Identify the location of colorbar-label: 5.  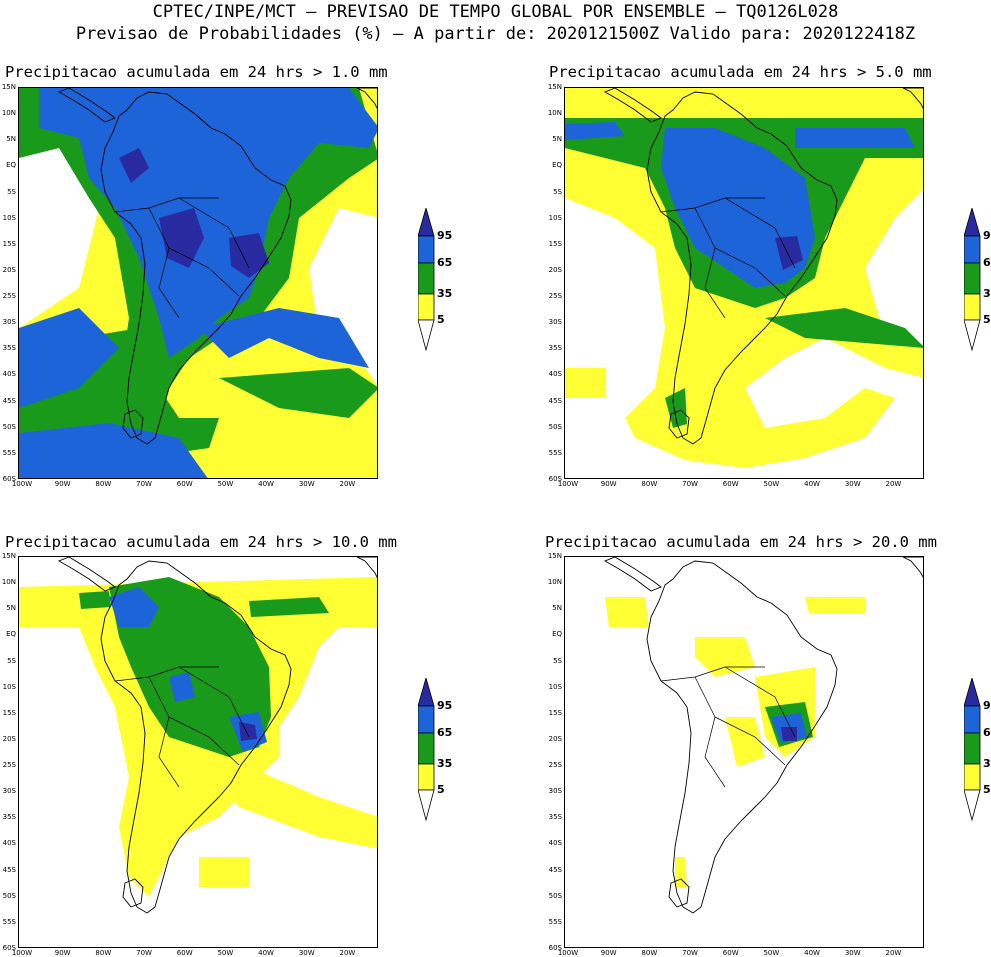
(441, 319).